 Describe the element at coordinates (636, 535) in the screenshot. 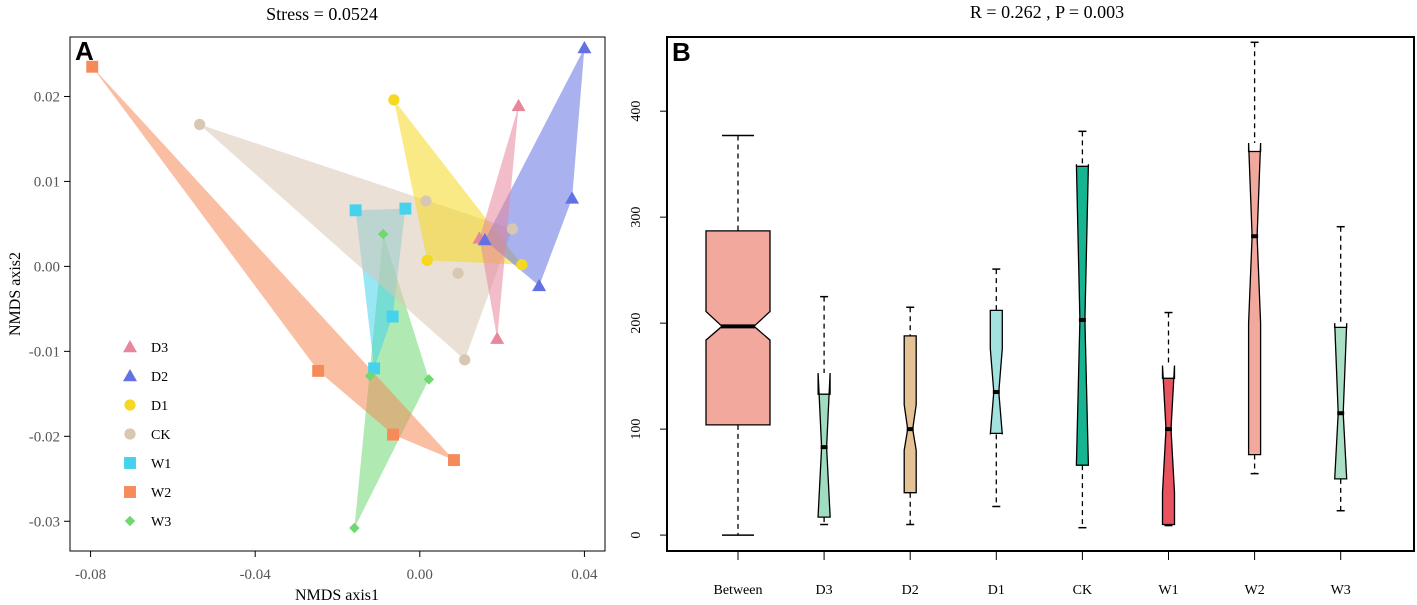

I see `y-tick-label: 0` at that location.